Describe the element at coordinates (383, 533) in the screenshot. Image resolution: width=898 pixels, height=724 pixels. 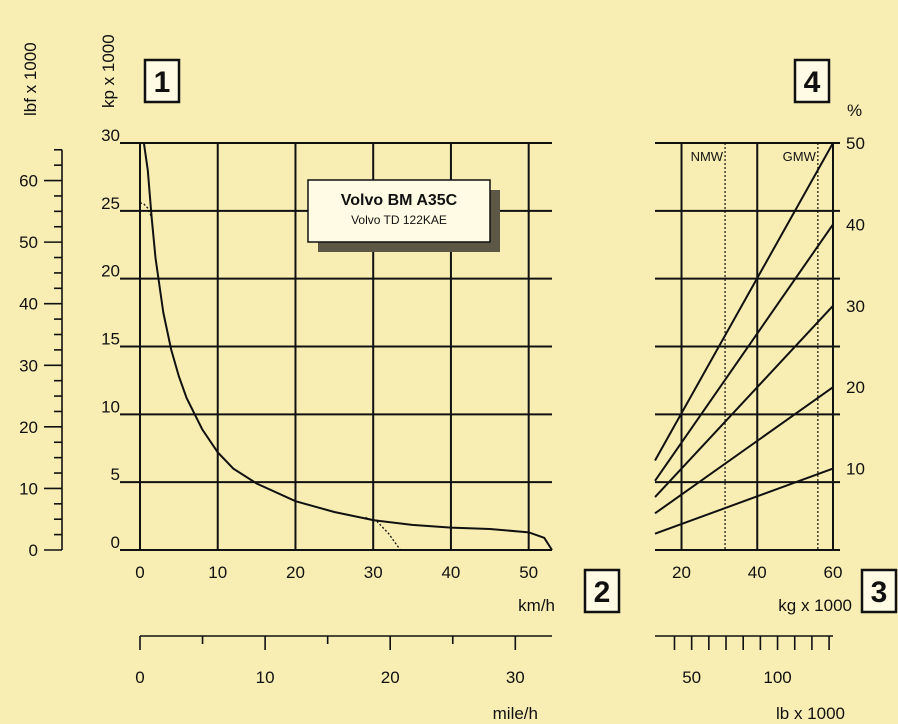
I see `rimpull-dotted-curve` at that location.